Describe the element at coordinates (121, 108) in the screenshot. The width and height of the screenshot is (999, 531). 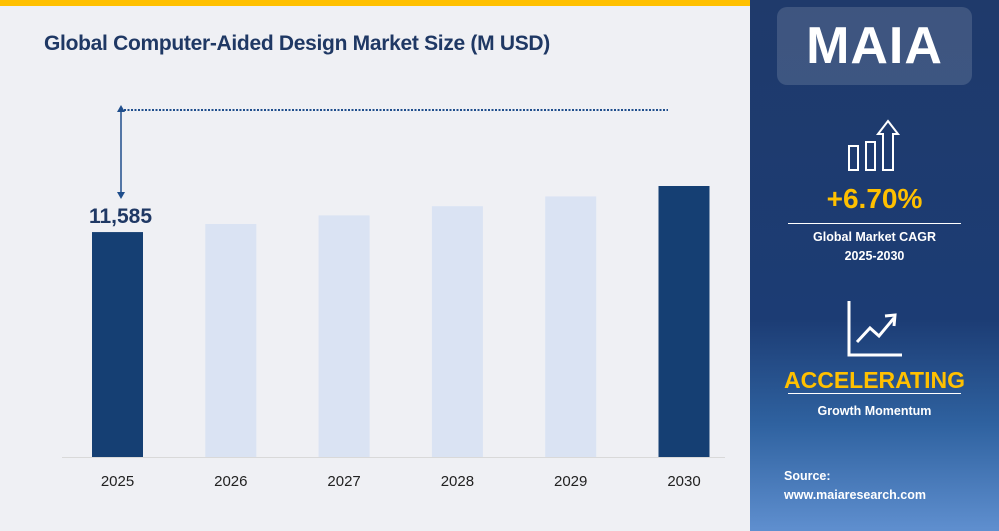
I see `arrow-head-up-icon` at that location.